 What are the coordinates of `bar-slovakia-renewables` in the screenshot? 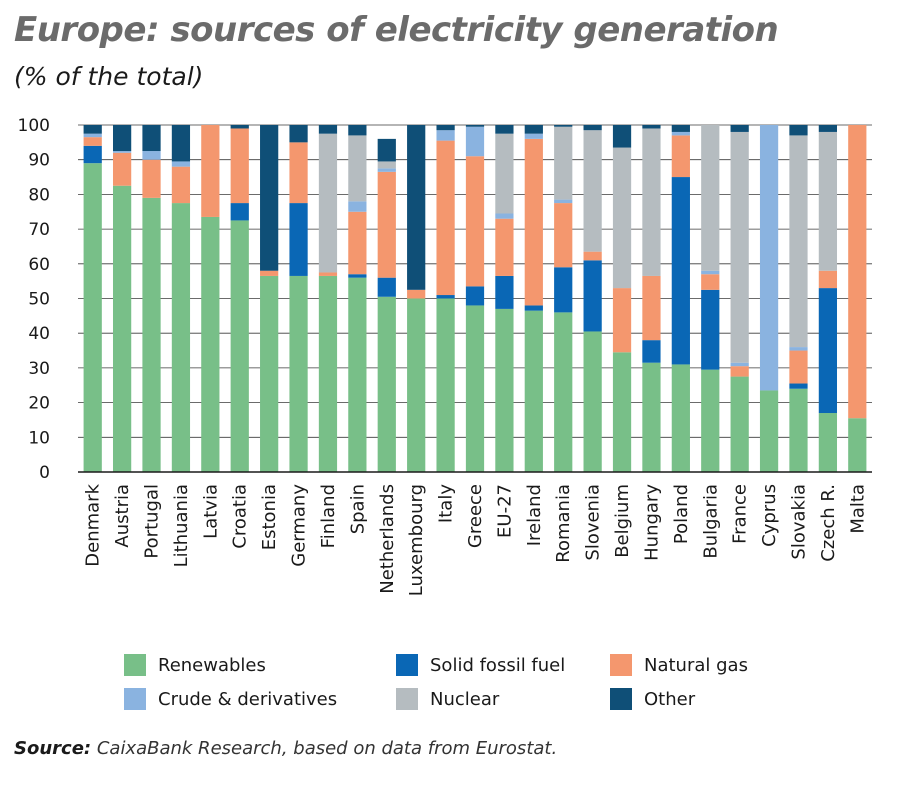 It's located at (798, 430).